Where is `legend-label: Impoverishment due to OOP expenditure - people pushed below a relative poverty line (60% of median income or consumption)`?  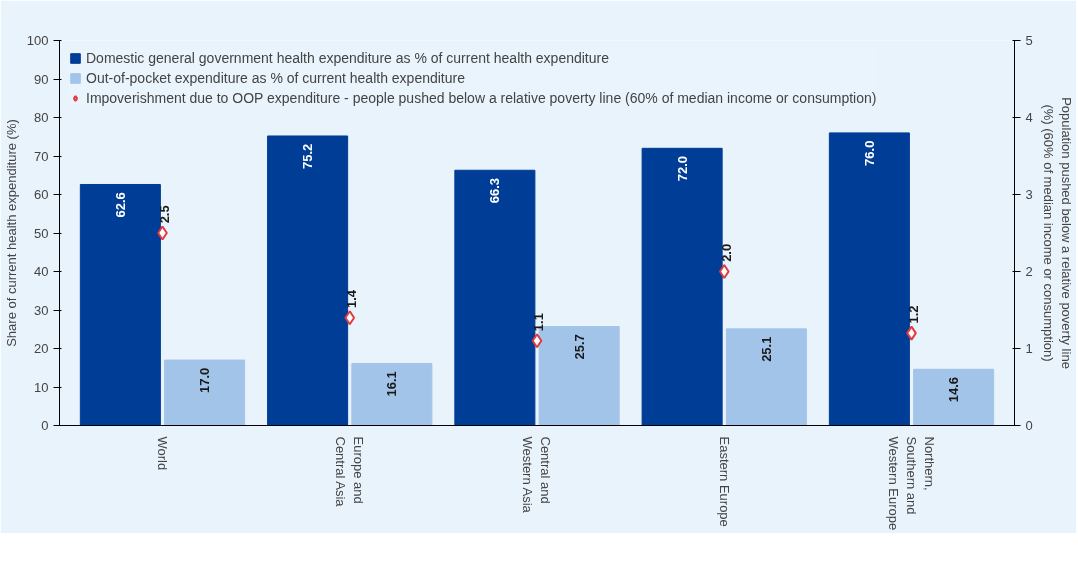 legend-label: Impoverishment due to OOP expenditure - people pushed below a relative poverty line (60% of median income or consumption) is located at coordinates (481, 98).